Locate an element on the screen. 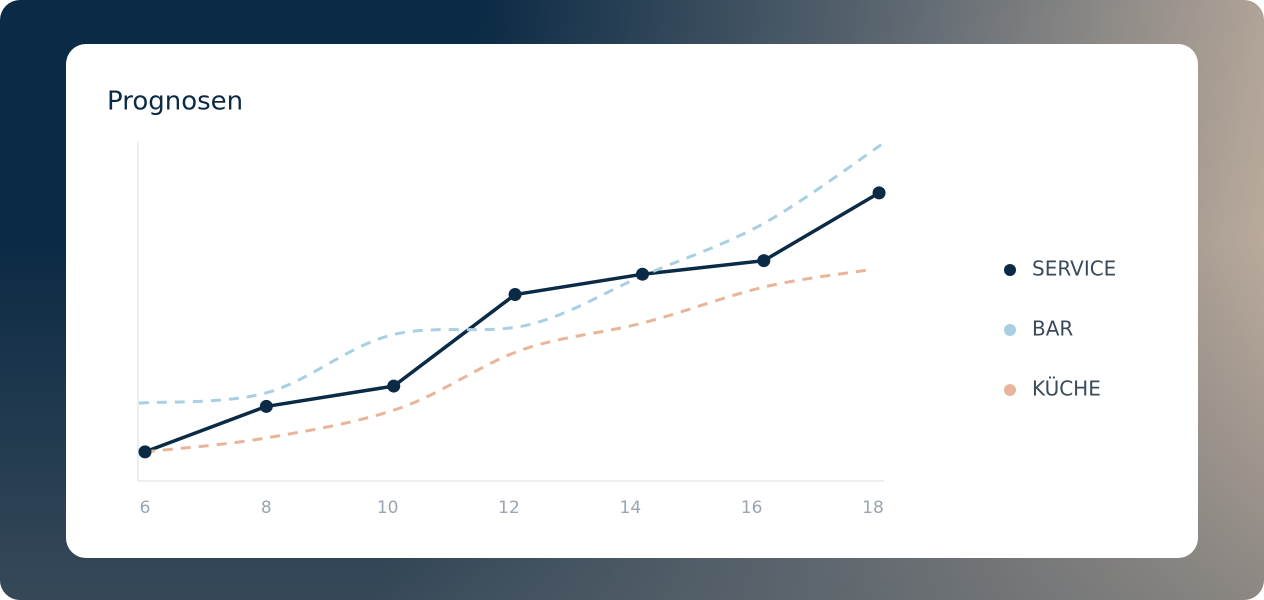 Image resolution: width=1264 pixels, height=600 pixels. x-tick-label: 10 is located at coordinates (388, 508).